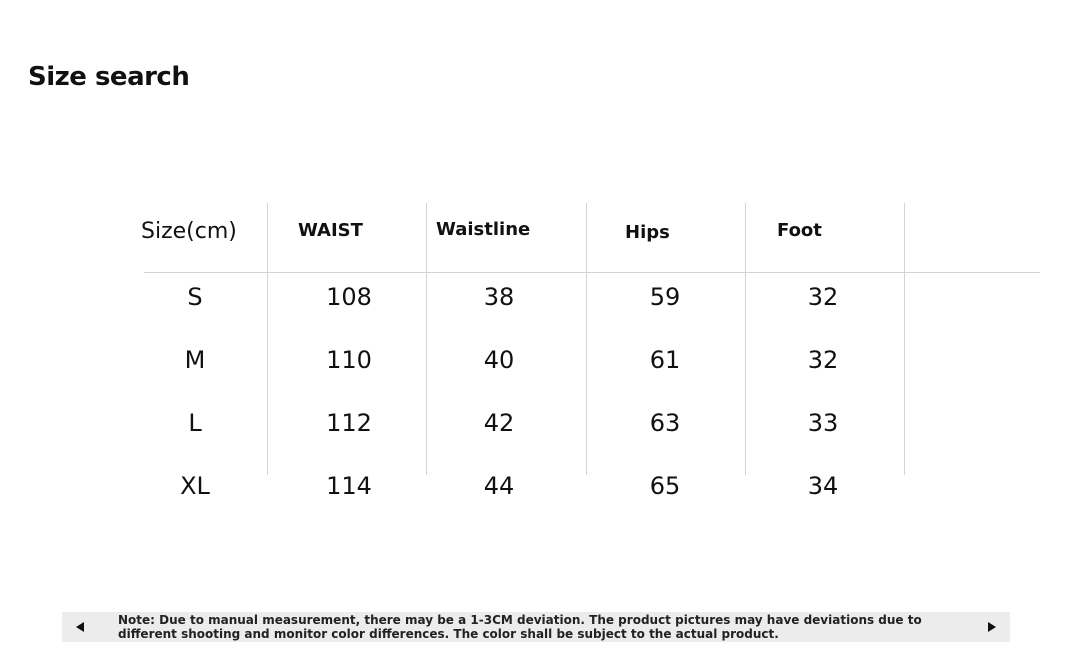  I want to click on cell-value: 34, so click(823, 486).